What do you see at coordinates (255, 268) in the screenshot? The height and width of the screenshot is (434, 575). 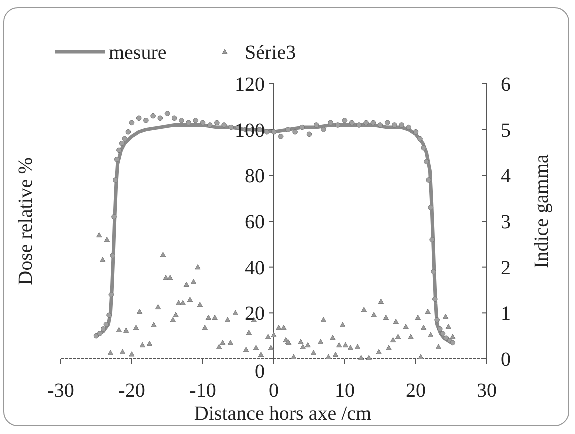 I see `y-tick-label: 40` at bounding box center [255, 268].